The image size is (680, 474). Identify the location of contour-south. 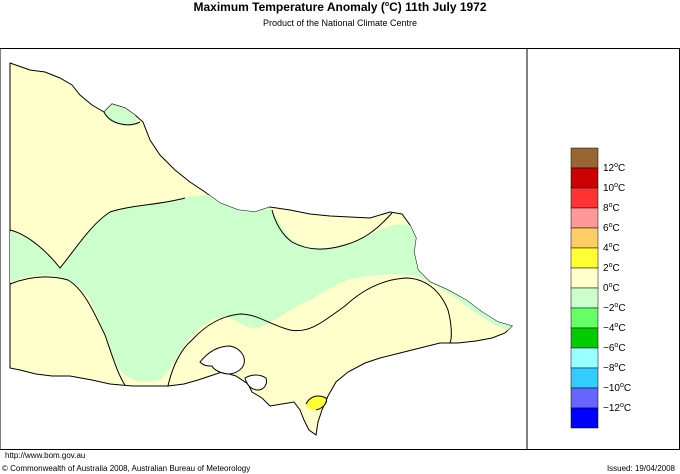
(67, 331).